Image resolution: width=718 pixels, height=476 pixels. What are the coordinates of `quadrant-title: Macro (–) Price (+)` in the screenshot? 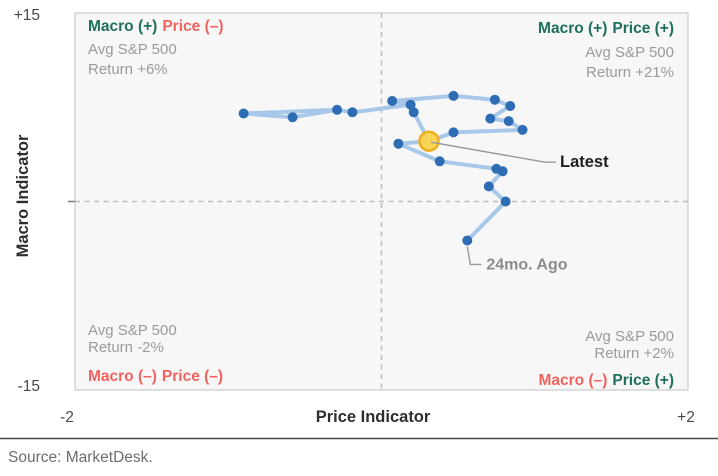 It's located at (606, 380).